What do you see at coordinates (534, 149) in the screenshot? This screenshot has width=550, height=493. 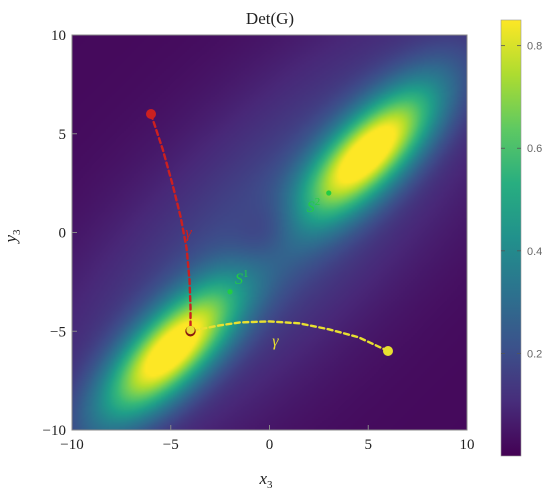 I see `colorbar-tick-label: 0.6` at bounding box center [534, 149].